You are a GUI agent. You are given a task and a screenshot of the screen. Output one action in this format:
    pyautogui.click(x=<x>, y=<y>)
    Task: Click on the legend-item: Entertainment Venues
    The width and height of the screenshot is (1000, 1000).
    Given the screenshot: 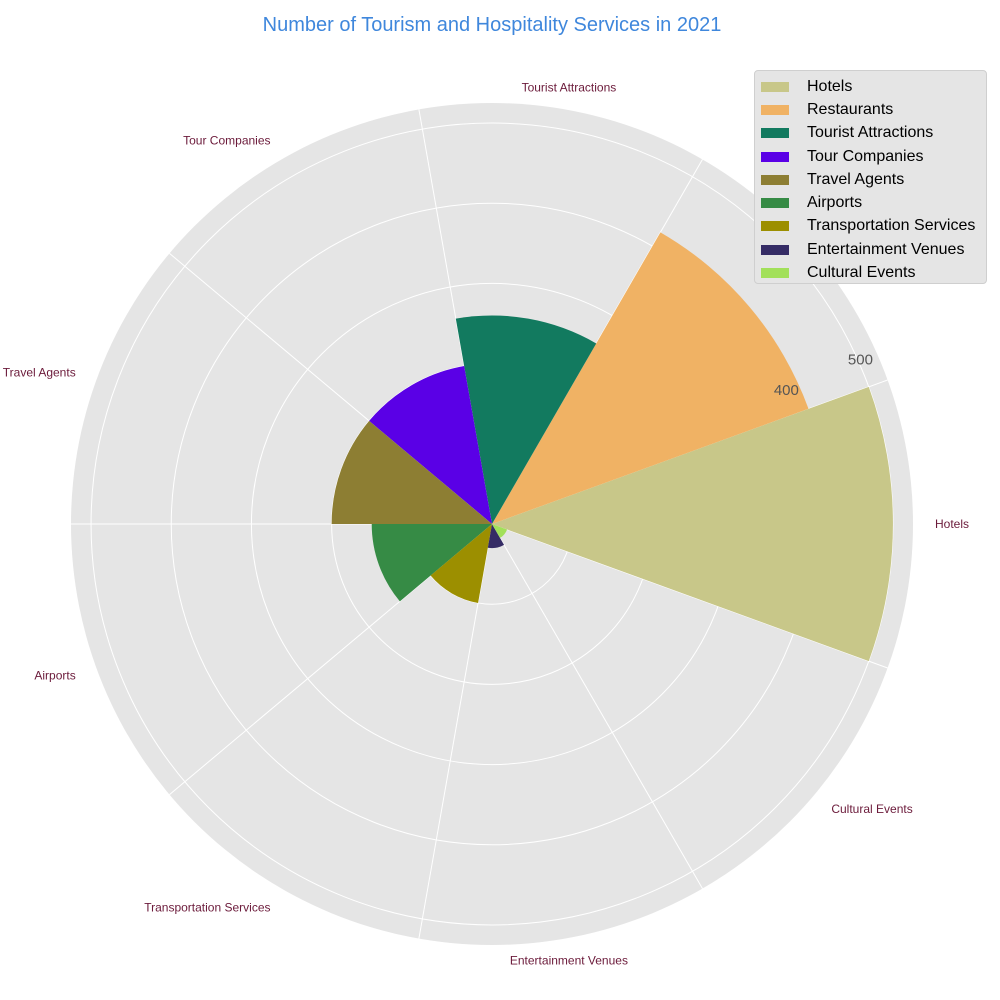 What is the action you would take?
    pyautogui.click(x=873, y=249)
    